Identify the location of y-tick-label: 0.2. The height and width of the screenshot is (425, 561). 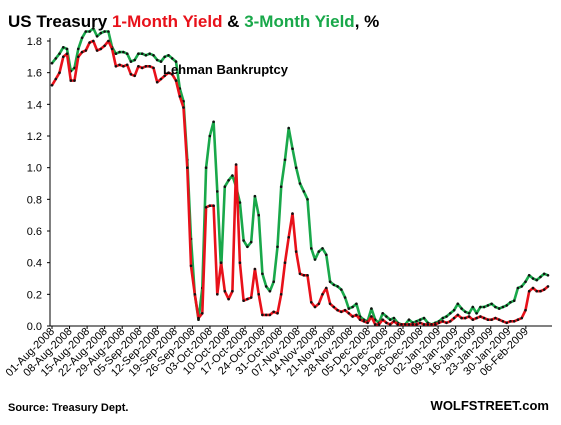
(34, 295).